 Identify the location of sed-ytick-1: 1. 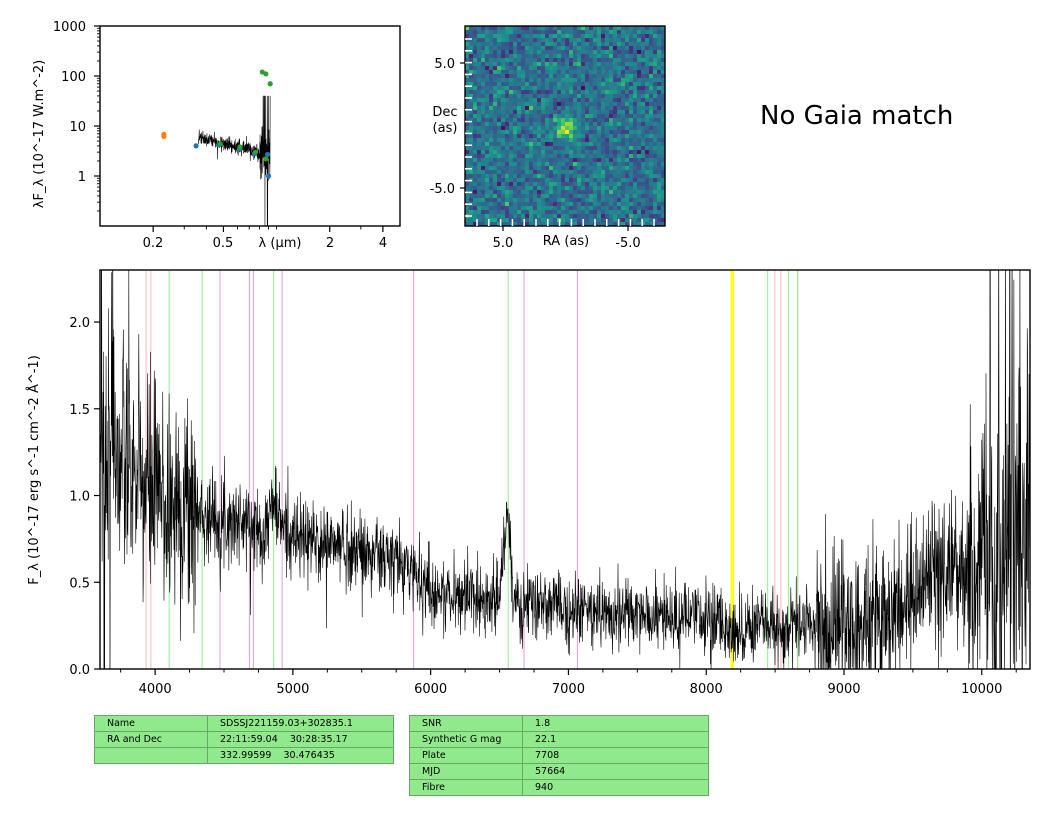
(82, 177).